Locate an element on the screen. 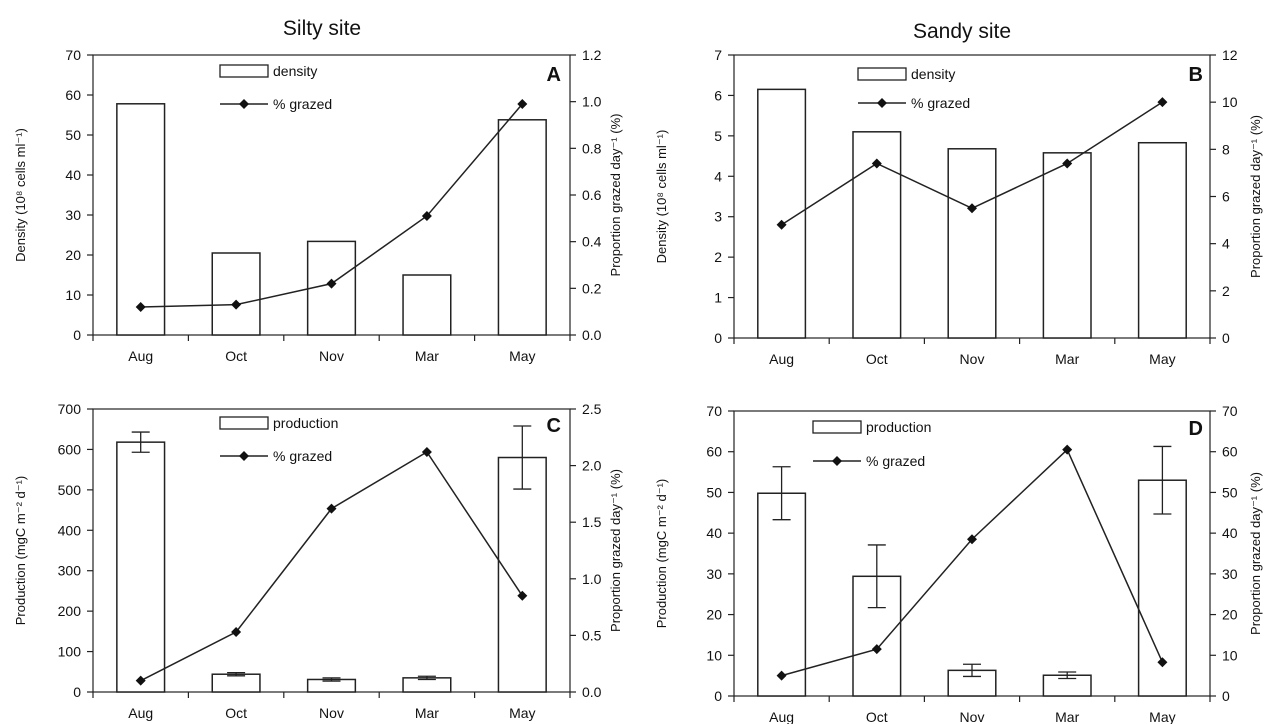  legend-bar-swatch is located at coordinates (882, 74).